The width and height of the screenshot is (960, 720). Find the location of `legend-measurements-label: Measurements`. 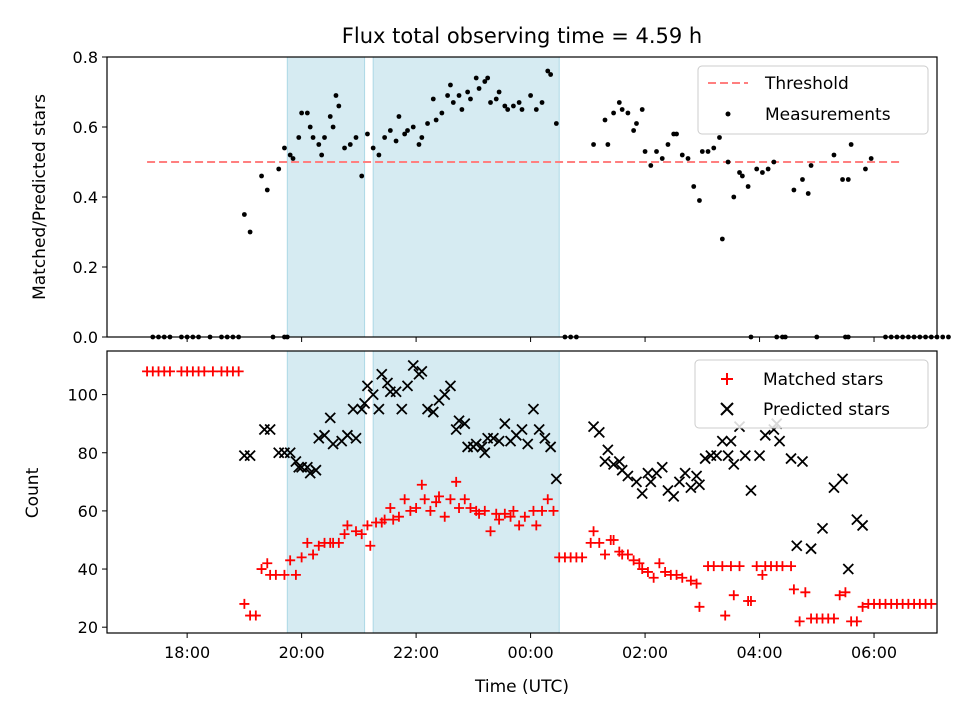

legend-measurements-label: Measurements is located at coordinates (828, 115).